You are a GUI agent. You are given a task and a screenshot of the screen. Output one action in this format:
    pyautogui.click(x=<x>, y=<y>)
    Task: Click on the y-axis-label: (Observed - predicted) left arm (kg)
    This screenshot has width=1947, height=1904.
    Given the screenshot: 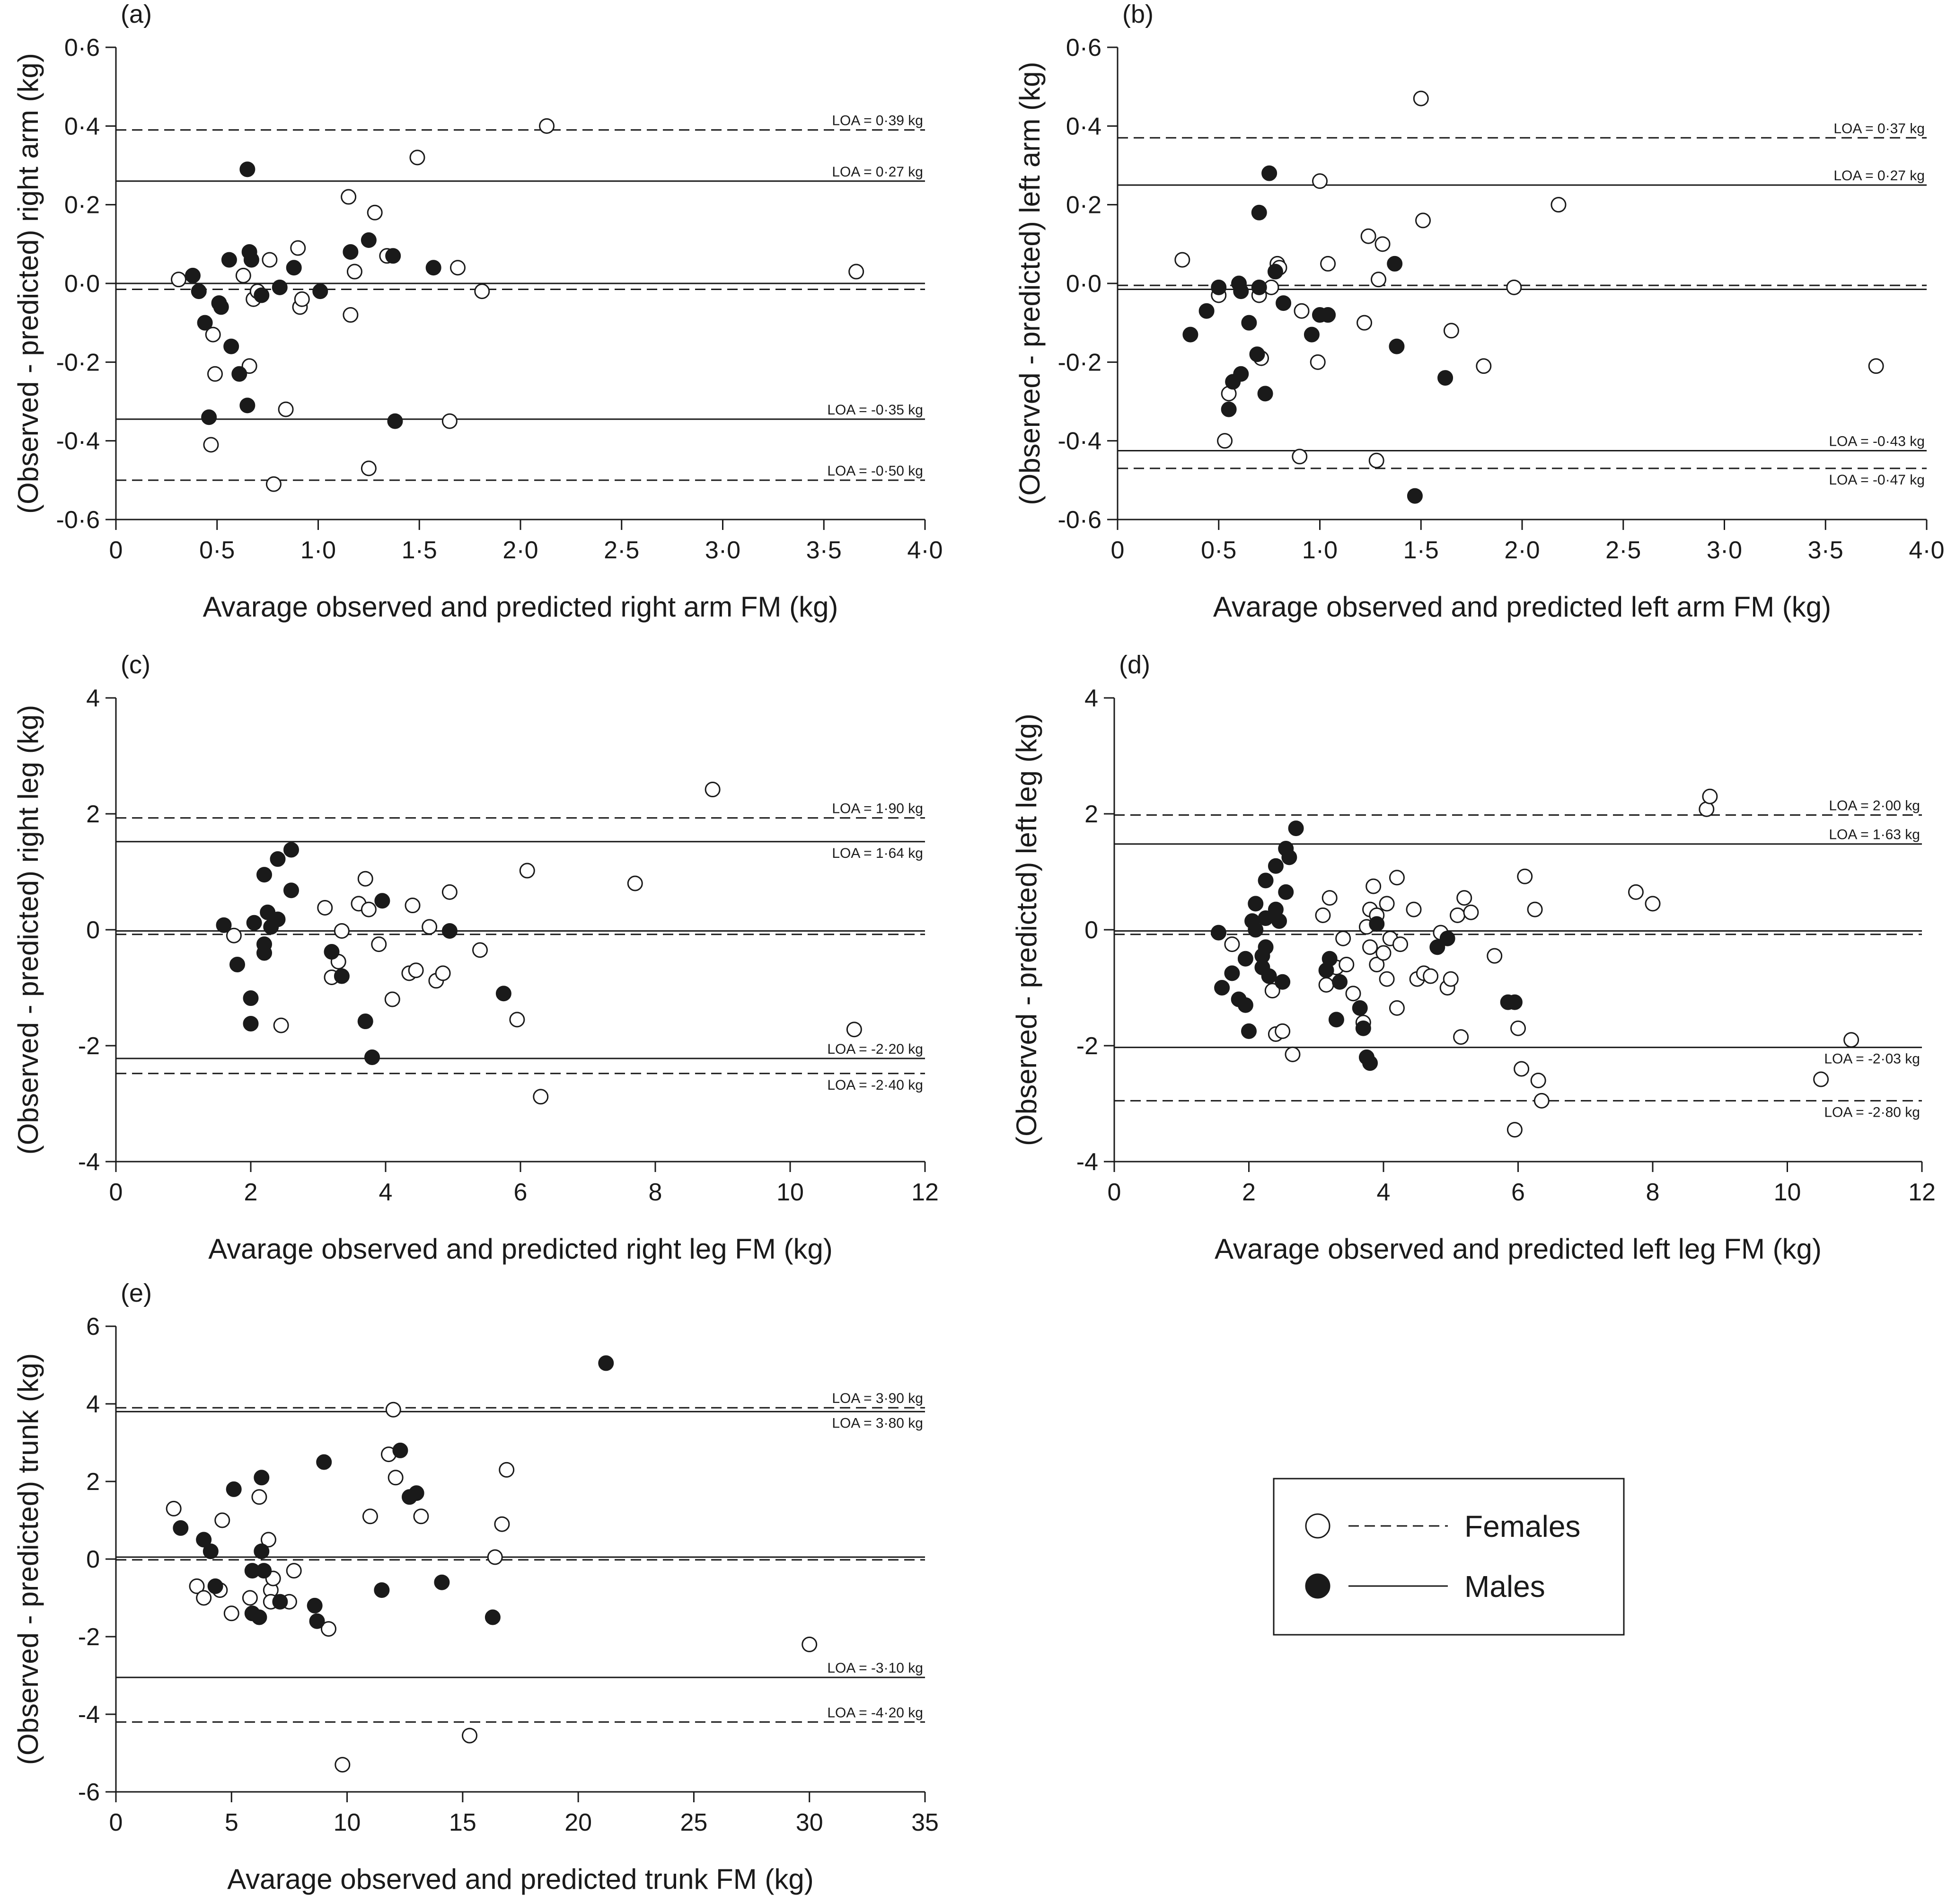 What is the action you would take?
    pyautogui.click(x=1030, y=283)
    